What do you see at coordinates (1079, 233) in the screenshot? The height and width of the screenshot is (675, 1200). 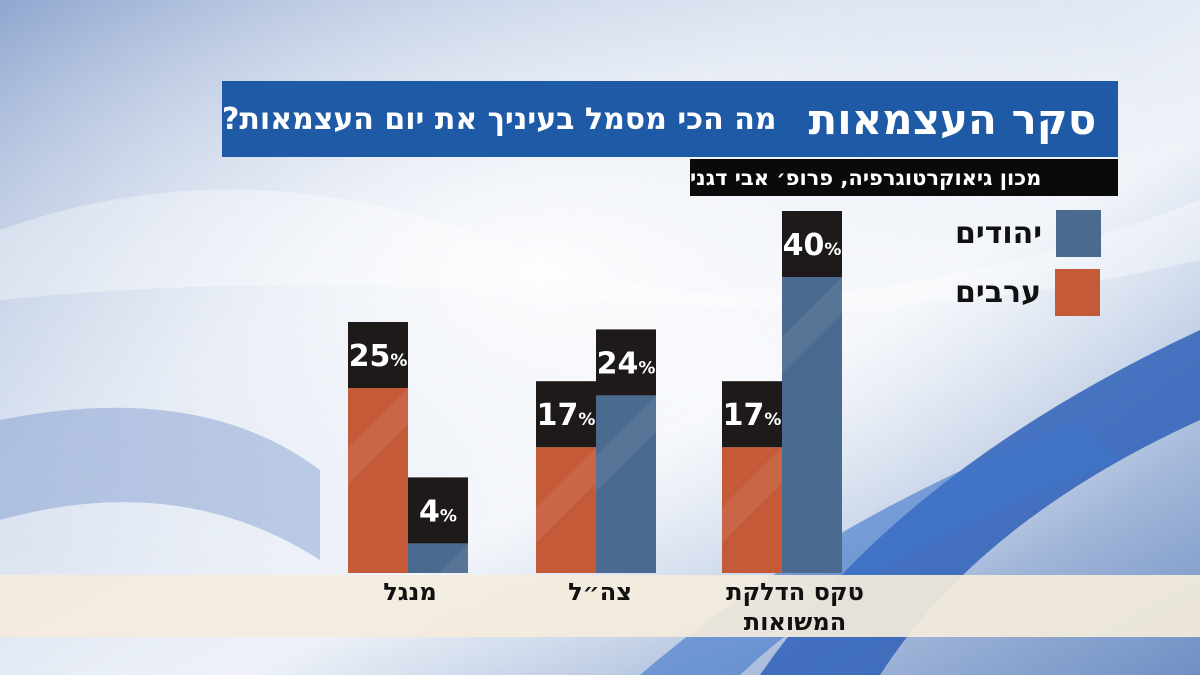 I see `legend-swatch-jews` at bounding box center [1079, 233].